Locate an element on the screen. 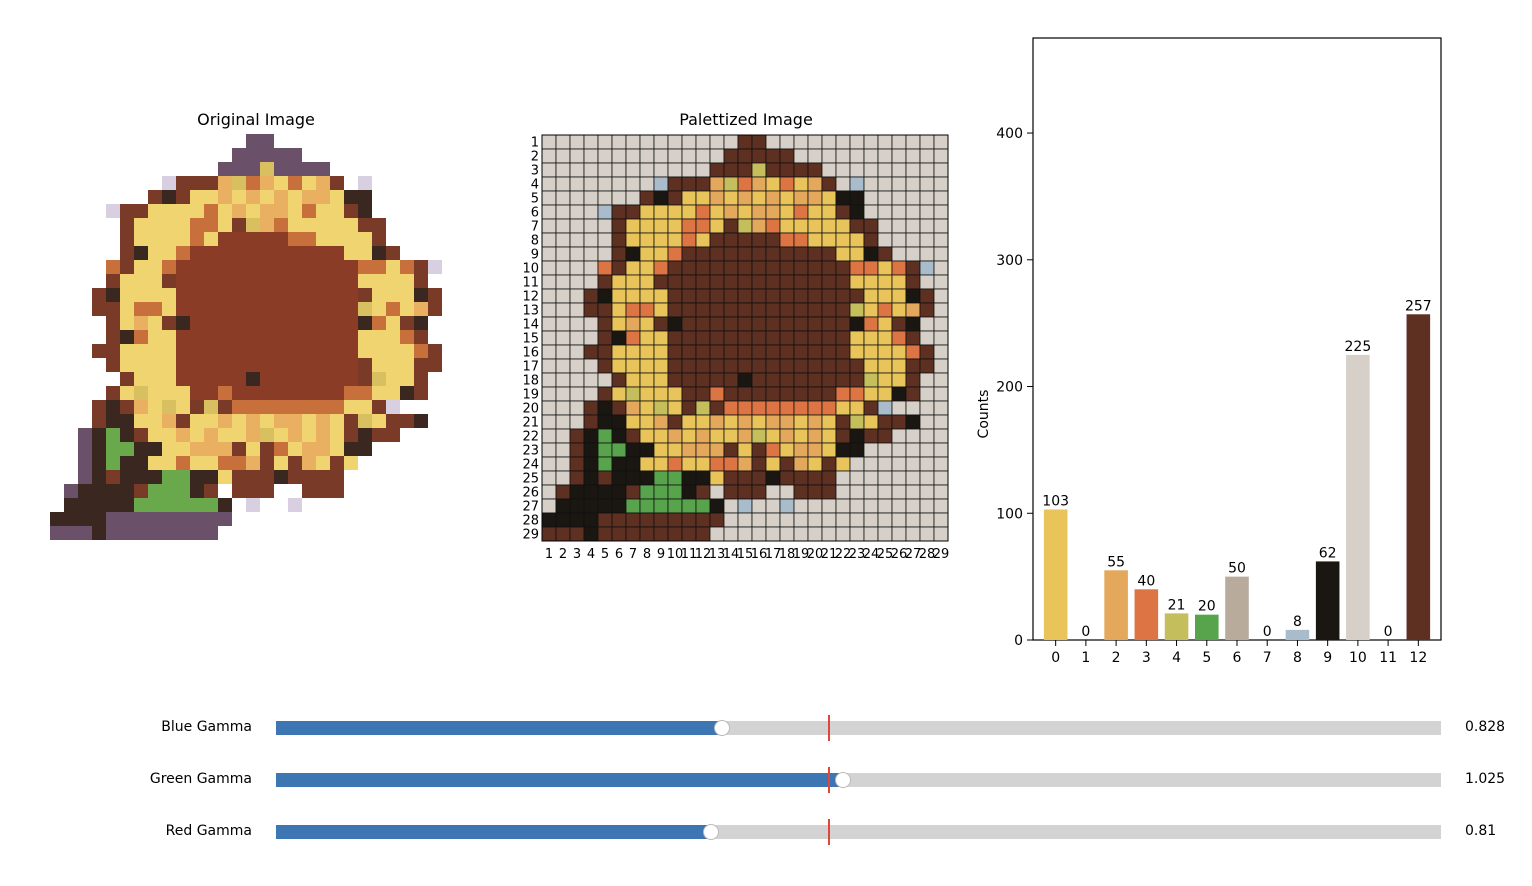 The width and height of the screenshot is (1532, 886). column-tick-label: 16 is located at coordinates (759, 554).